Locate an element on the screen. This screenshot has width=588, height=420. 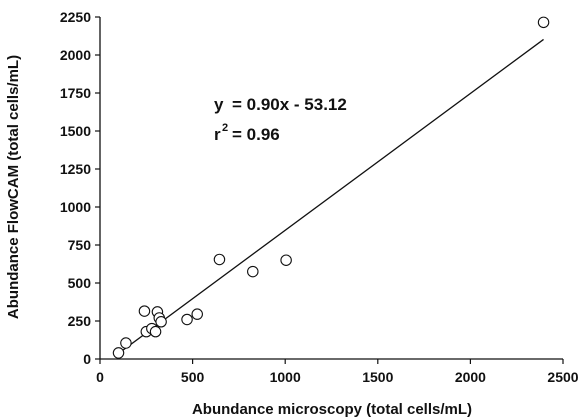
x-tick-label: 1500 is located at coordinates (377, 377).